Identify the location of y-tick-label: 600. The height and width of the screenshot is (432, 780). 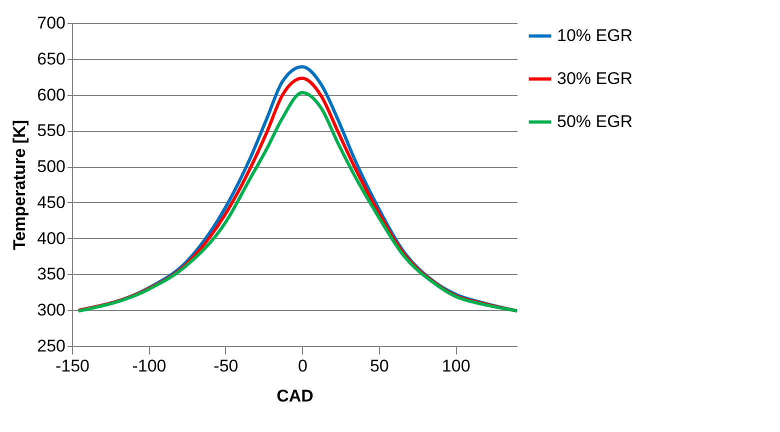
(51, 94).